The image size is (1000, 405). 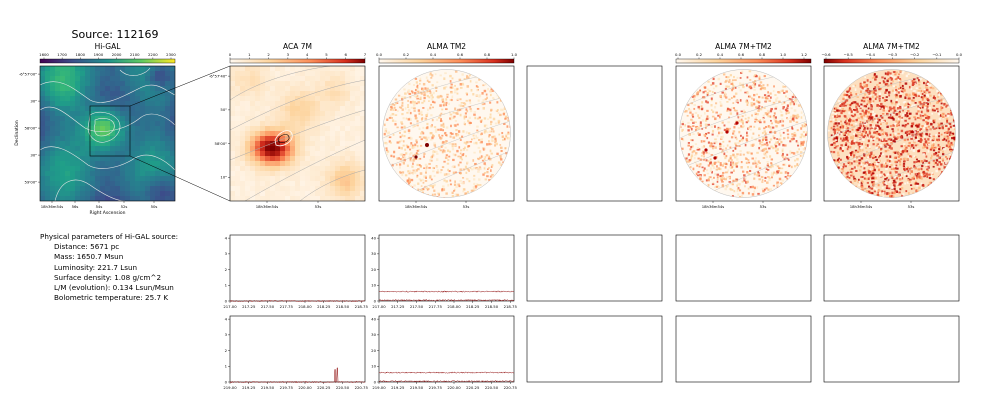 I want to click on colorbar-tick-label: 1900, so click(x=99, y=54).